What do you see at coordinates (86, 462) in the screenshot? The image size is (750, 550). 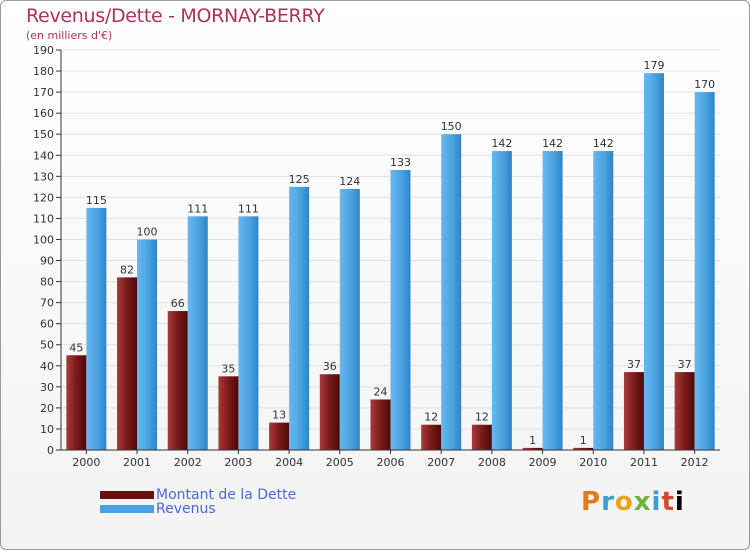 I see `x-tick-label: 2000` at bounding box center [86, 462].